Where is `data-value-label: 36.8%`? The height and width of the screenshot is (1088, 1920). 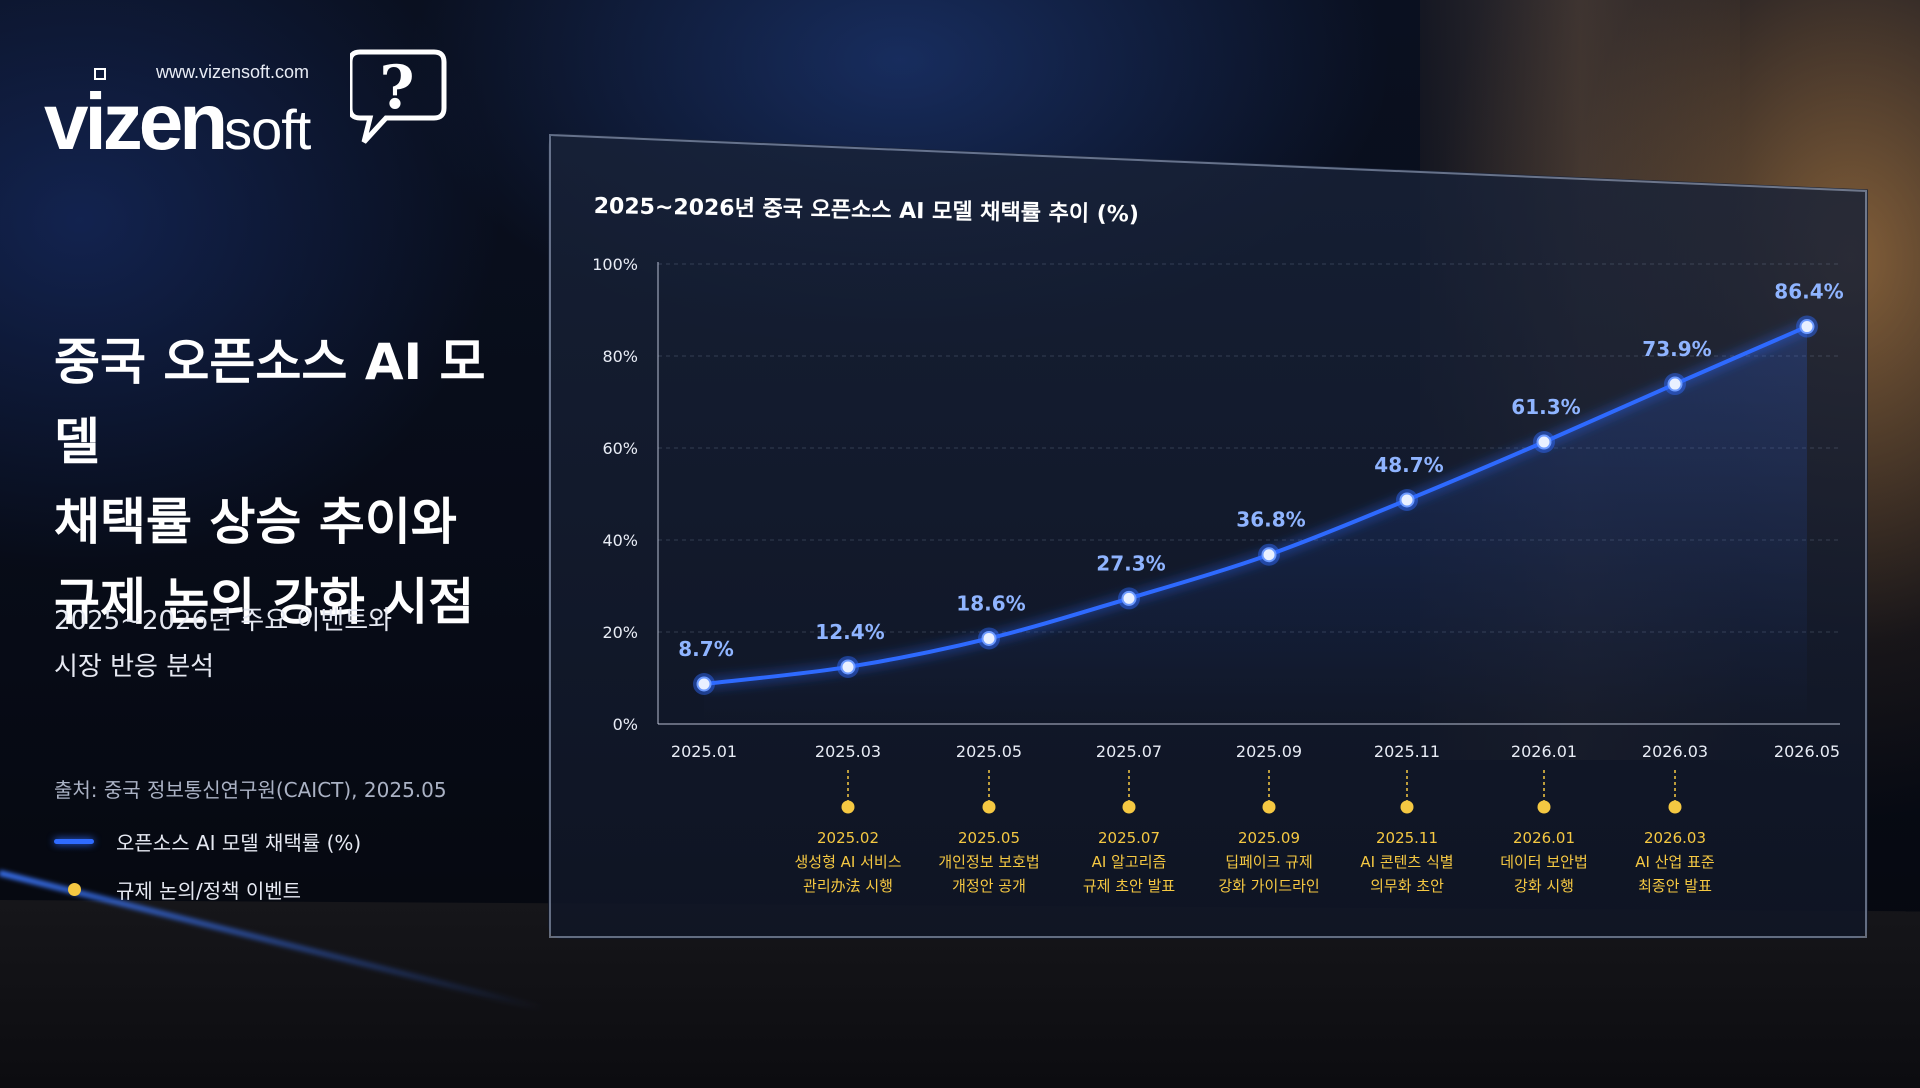
data-value-label: 36.8% is located at coordinates (1270, 520).